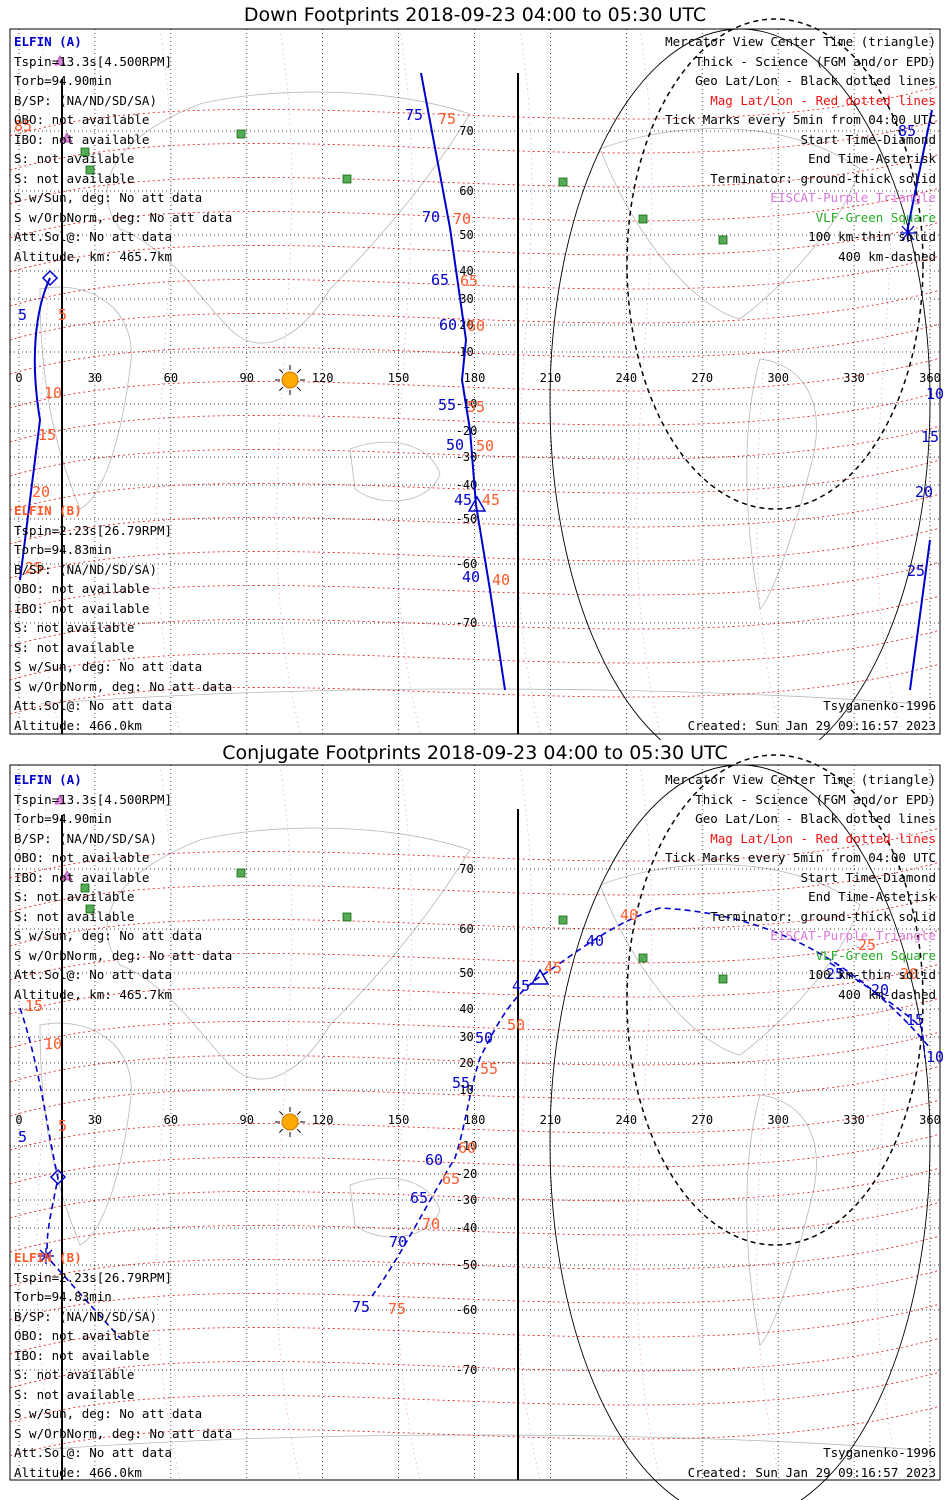  What do you see at coordinates (466, 1090) in the screenshot?
I see `lat-tick-label: 10` at bounding box center [466, 1090].